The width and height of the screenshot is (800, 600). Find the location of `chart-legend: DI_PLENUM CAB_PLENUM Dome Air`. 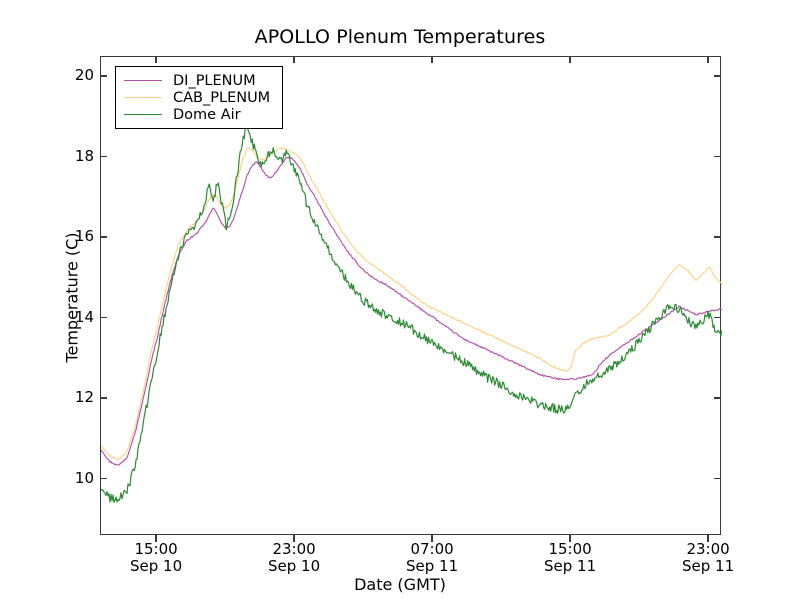

chart-legend: DI_PLENUM CAB_PLENUM Dome Air is located at coordinates (199, 97).